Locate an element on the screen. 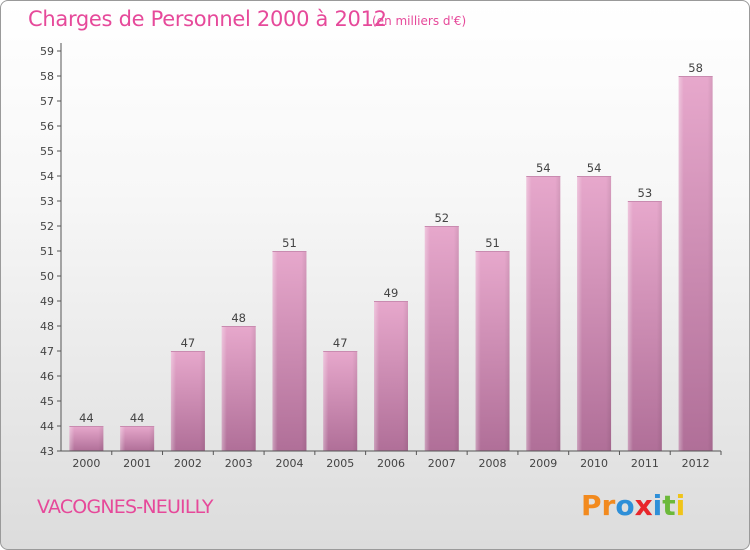 The width and height of the screenshot is (750, 550). y-tick-label: 46 is located at coordinates (47, 376).